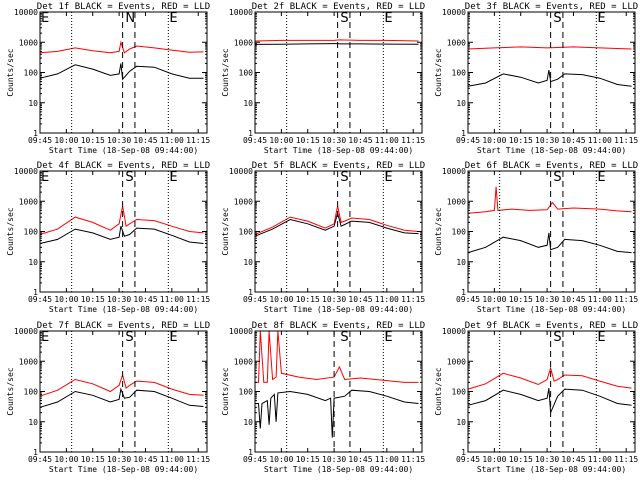 This screenshot has height=480, width=640. I want to click on panel-title: Det 2f BLACK = Events, RED = LLD, so click(338, 7).